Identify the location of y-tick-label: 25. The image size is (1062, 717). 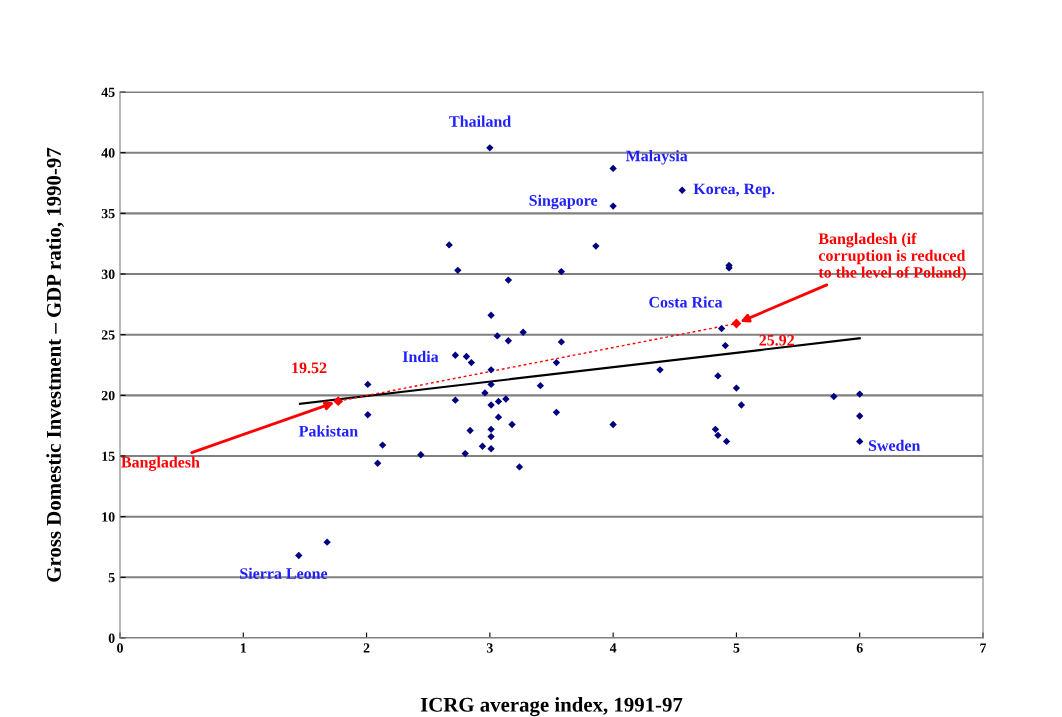
(108, 335).